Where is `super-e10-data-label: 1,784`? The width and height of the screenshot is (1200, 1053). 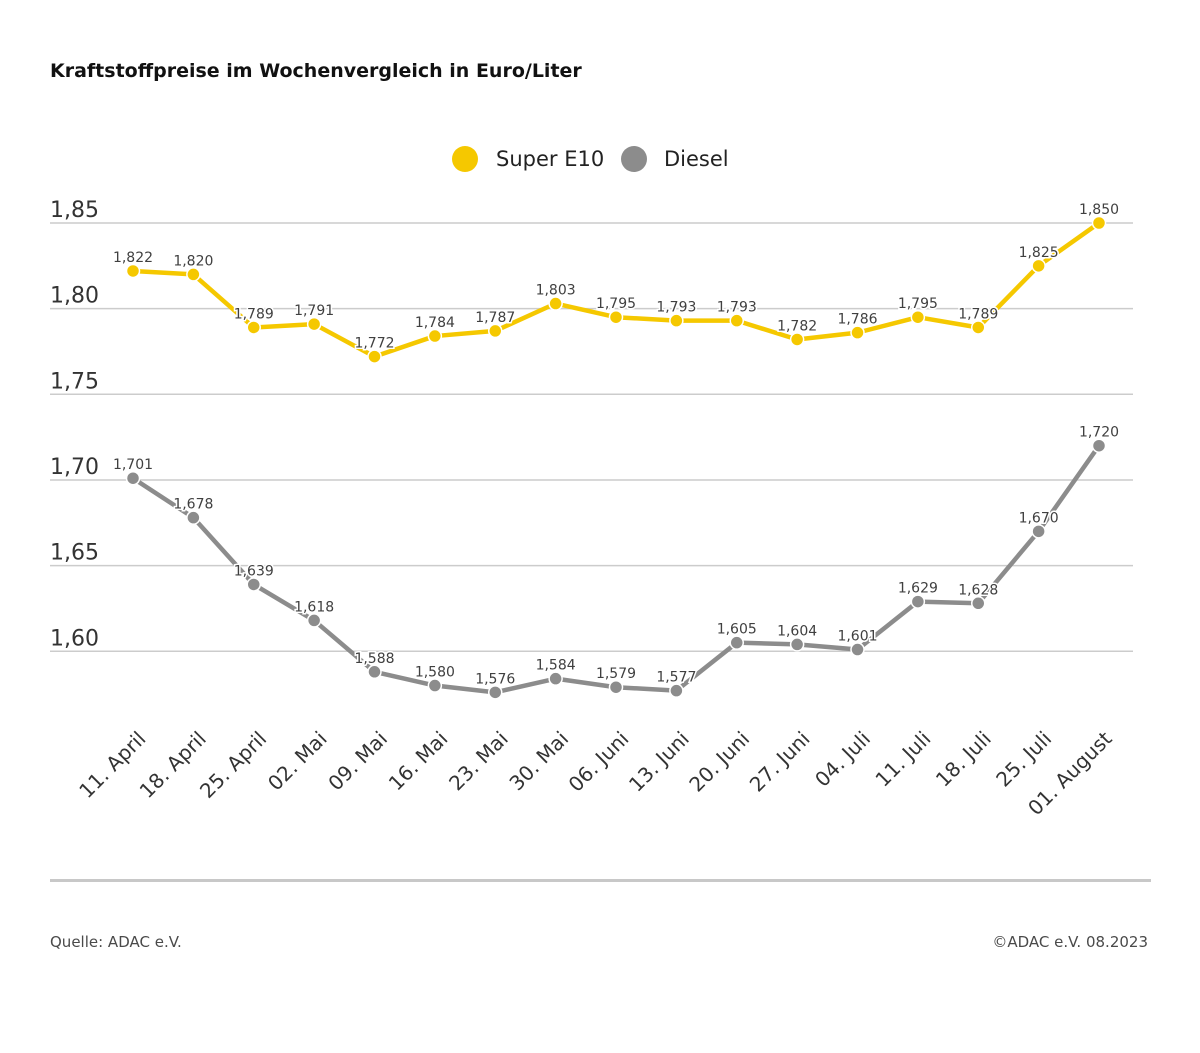
super-e10-data-label: 1,784 is located at coordinates (435, 323).